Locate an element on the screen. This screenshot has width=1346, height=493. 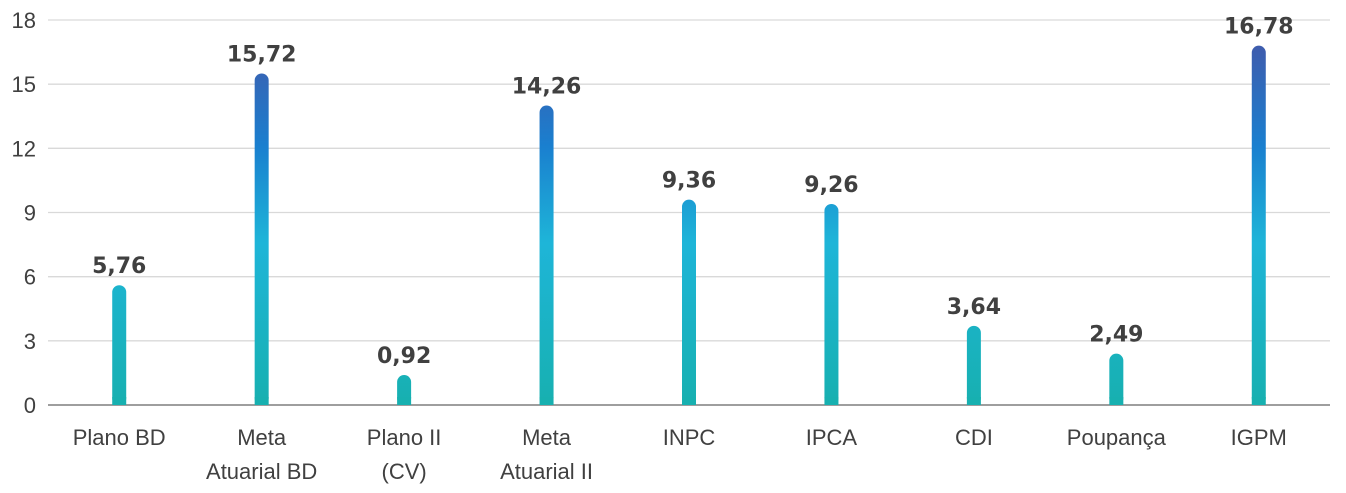
x-category-label: (CV) is located at coordinates (404, 471).